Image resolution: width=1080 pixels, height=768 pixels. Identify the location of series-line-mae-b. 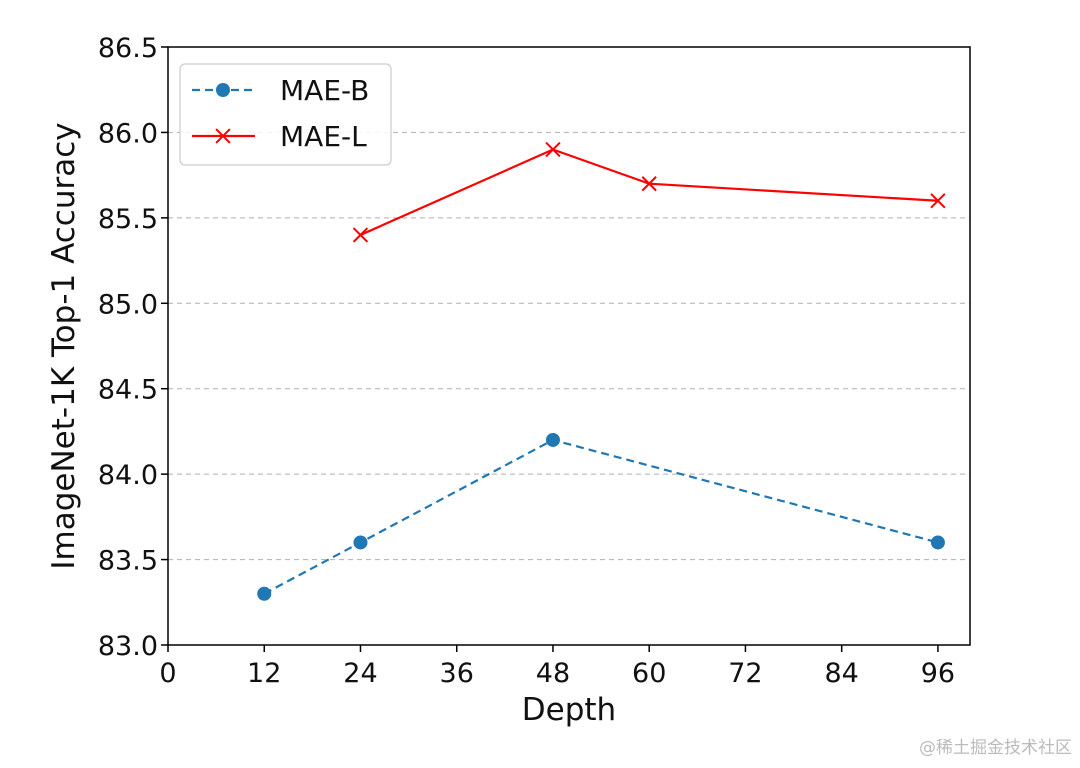
(601, 516).